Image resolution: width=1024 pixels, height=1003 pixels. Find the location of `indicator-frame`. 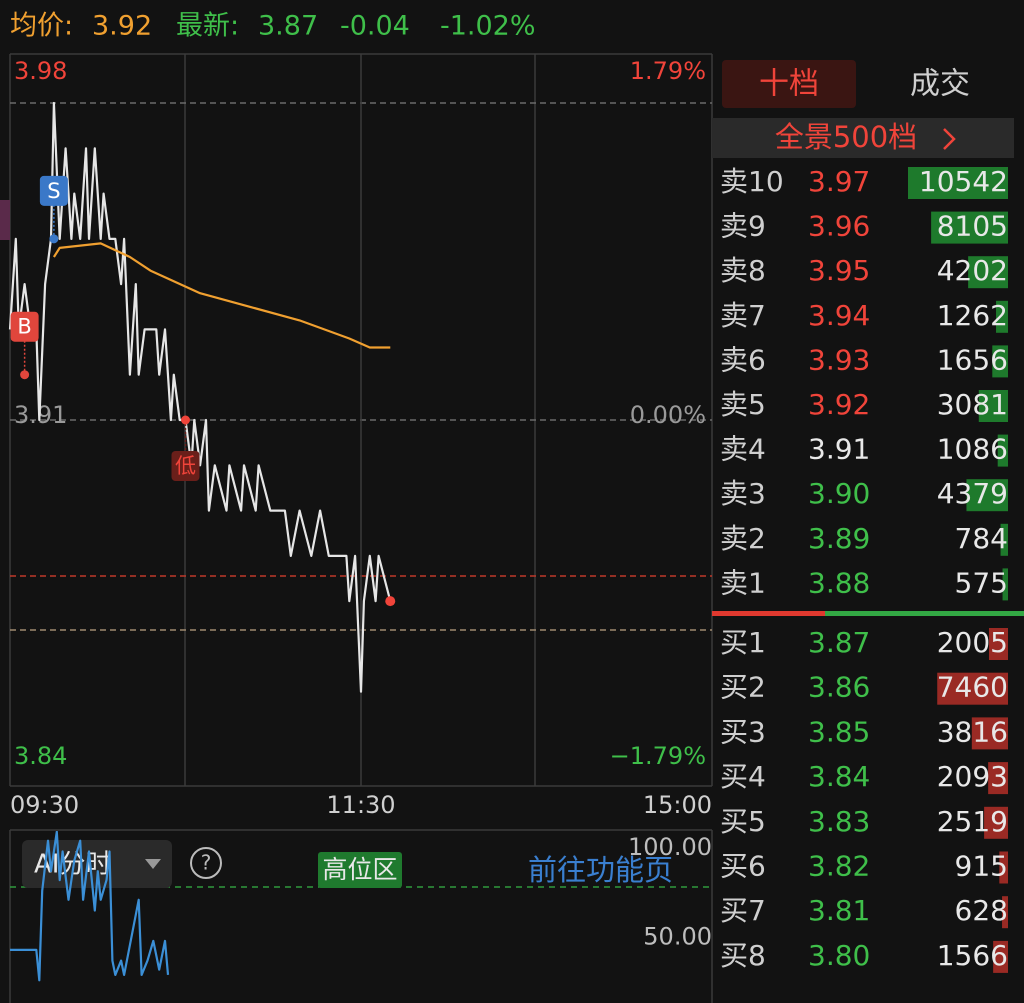

indicator-frame is located at coordinates (361, 916).